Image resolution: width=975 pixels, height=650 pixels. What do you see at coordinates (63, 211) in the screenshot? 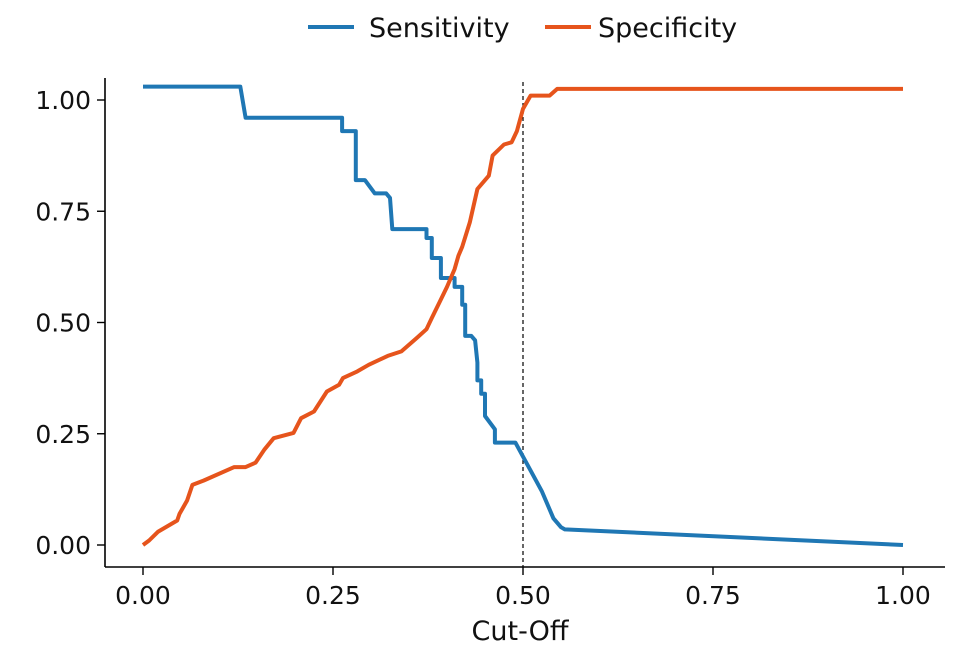
I see `y-tick-label: 0.75` at bounding box center [63, 211].